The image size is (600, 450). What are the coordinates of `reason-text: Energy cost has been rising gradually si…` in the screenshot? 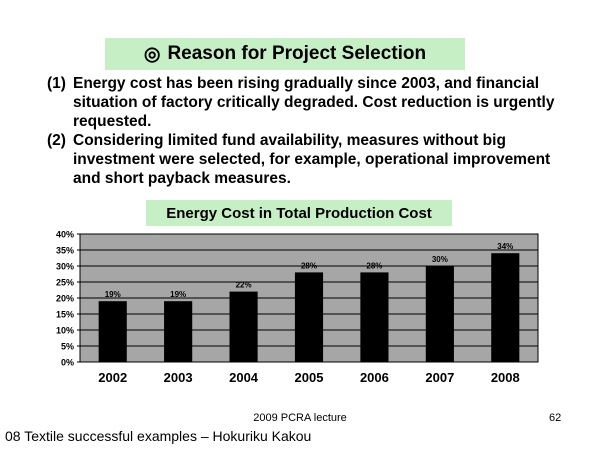 It's located at (314, 102).